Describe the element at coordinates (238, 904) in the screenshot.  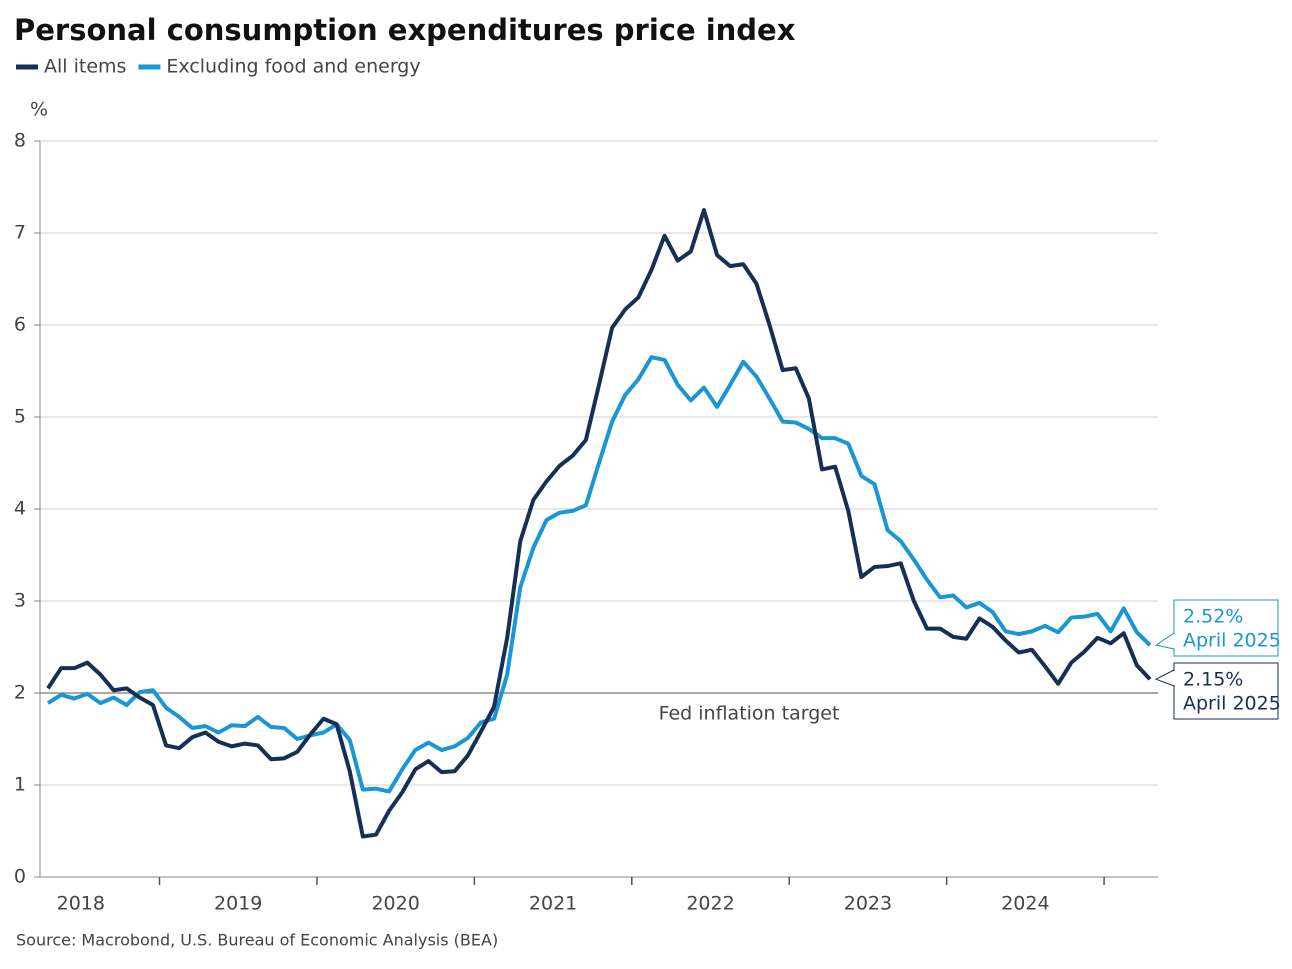
I see `x-tick-label: 2019` at that location.